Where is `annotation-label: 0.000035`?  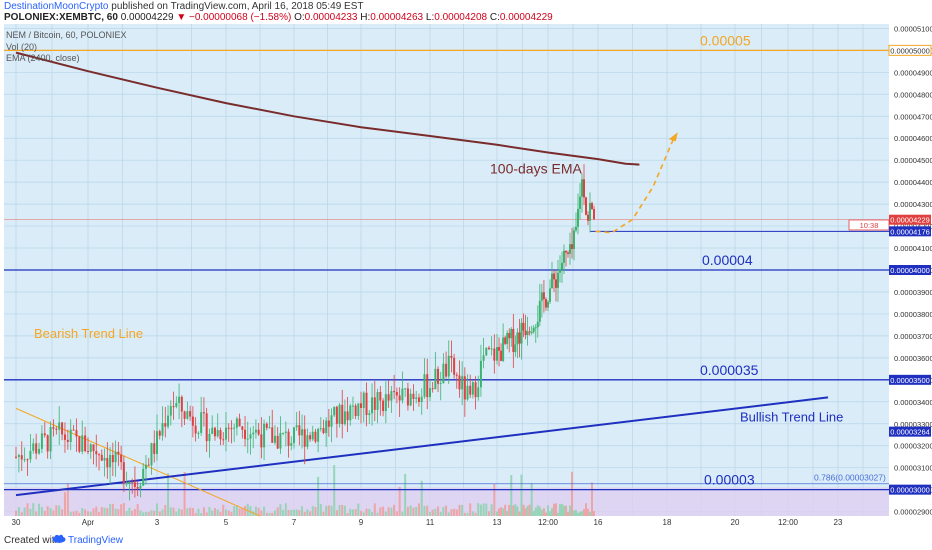 annotation-label: 0.000035 is located at coordinates (729, 370).